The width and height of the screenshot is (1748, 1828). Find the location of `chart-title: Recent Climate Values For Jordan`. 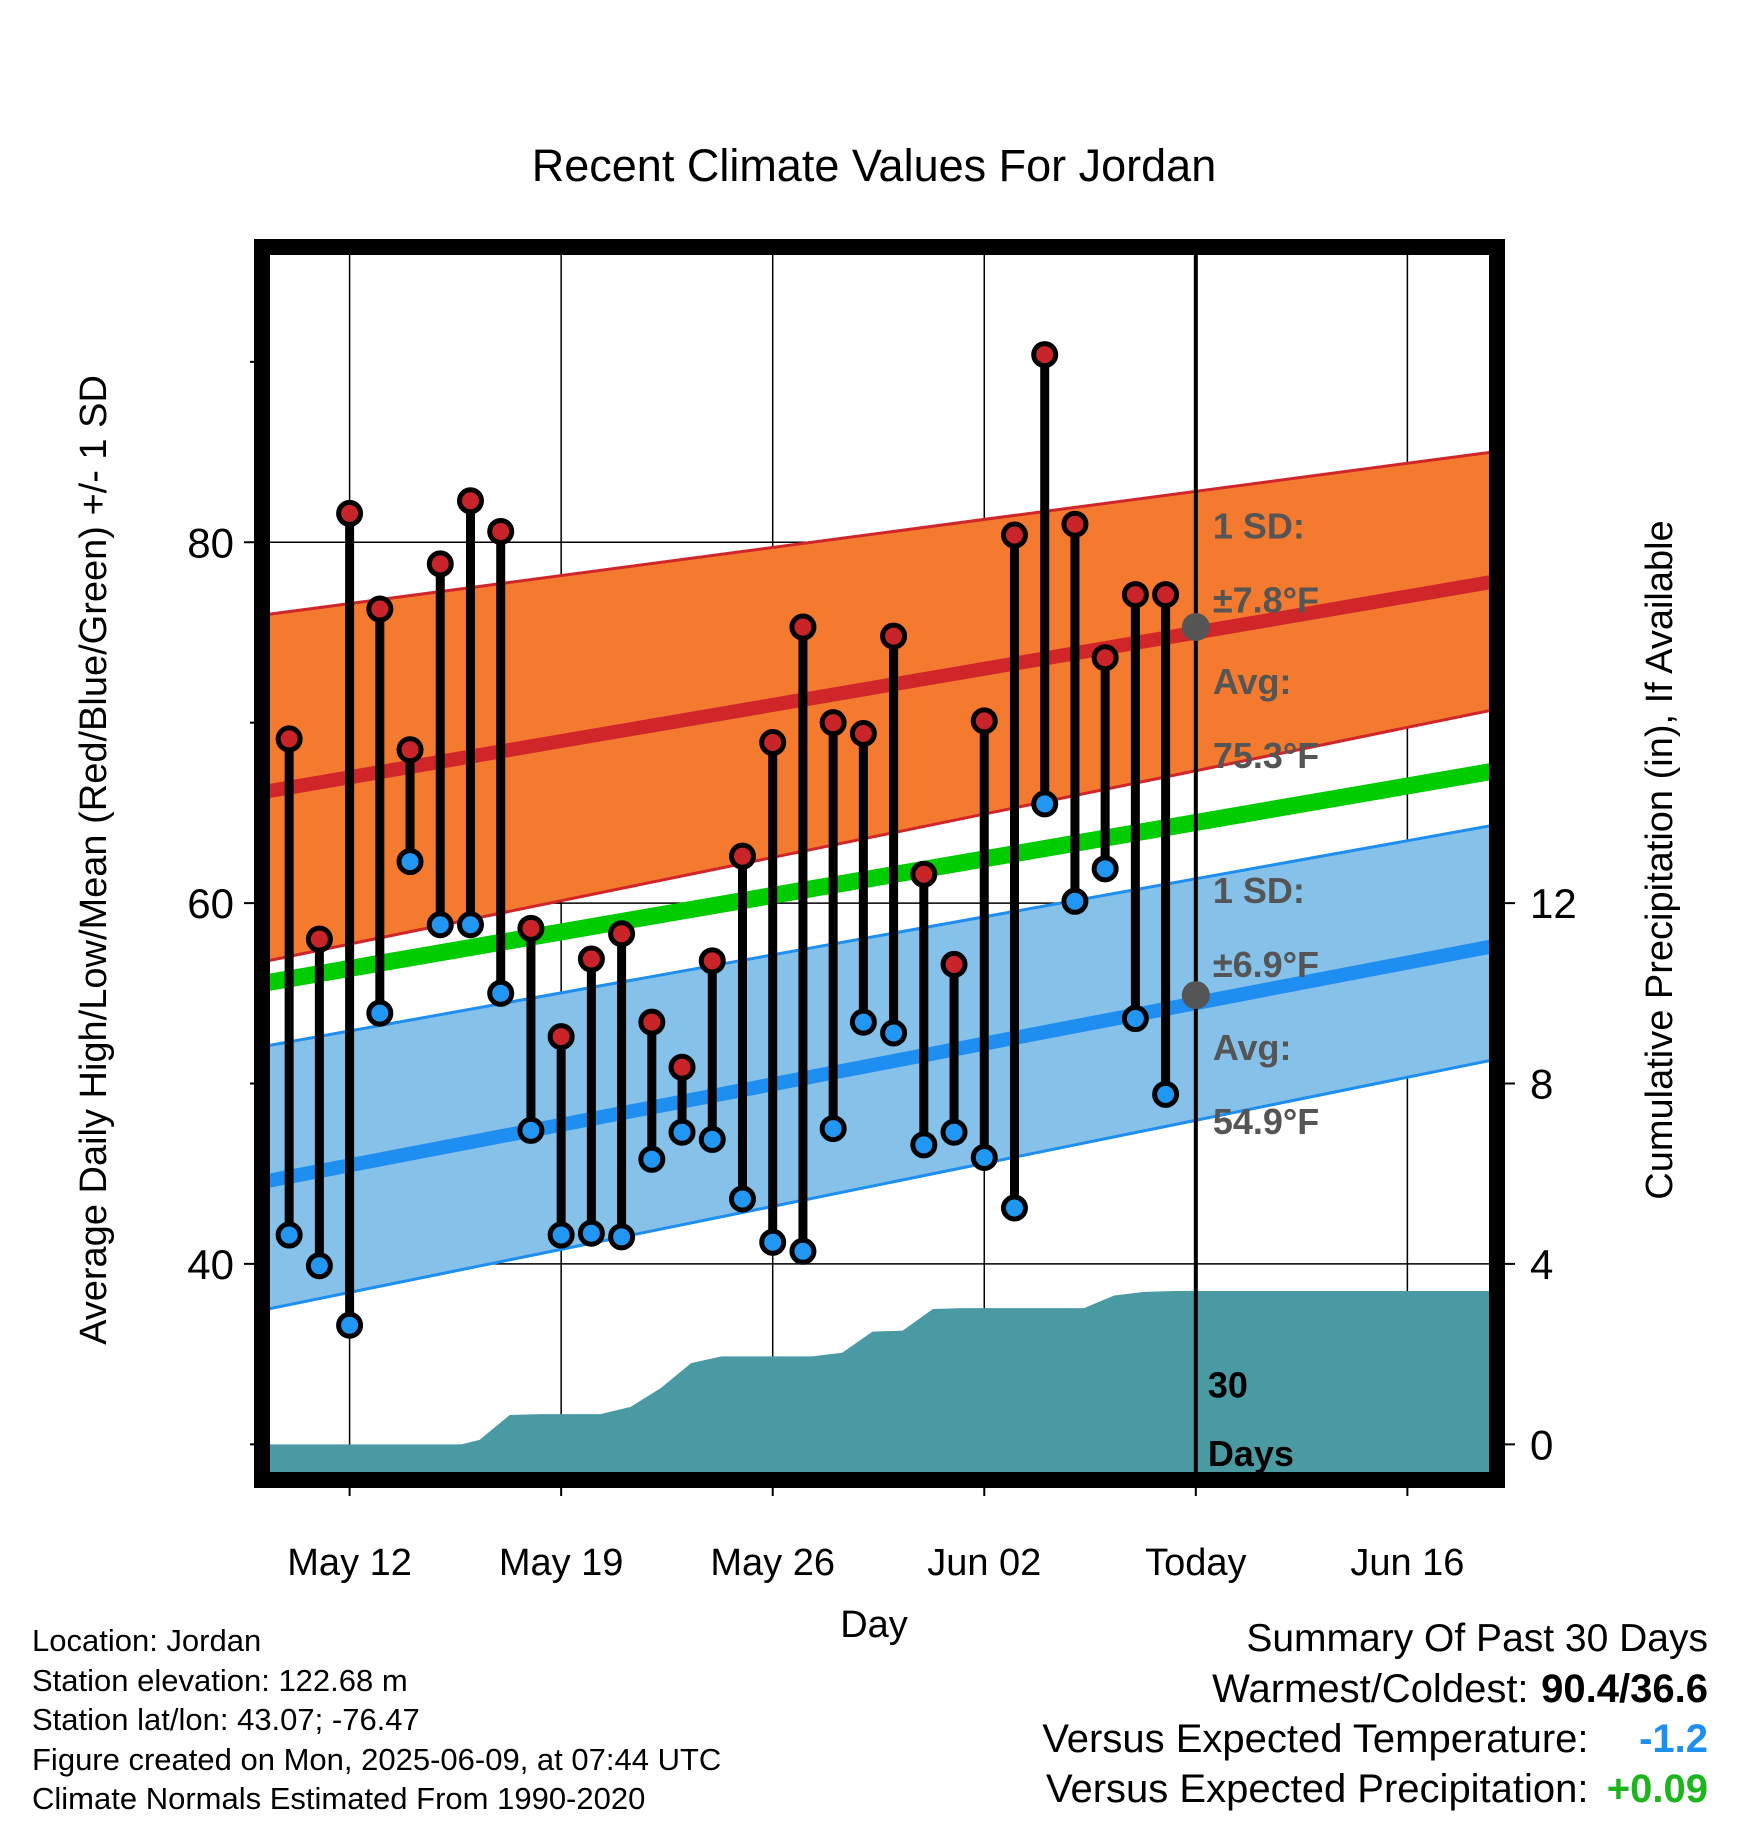

chart-title: Recent Climate Values For Jordan is located at coordinates (874, 165).